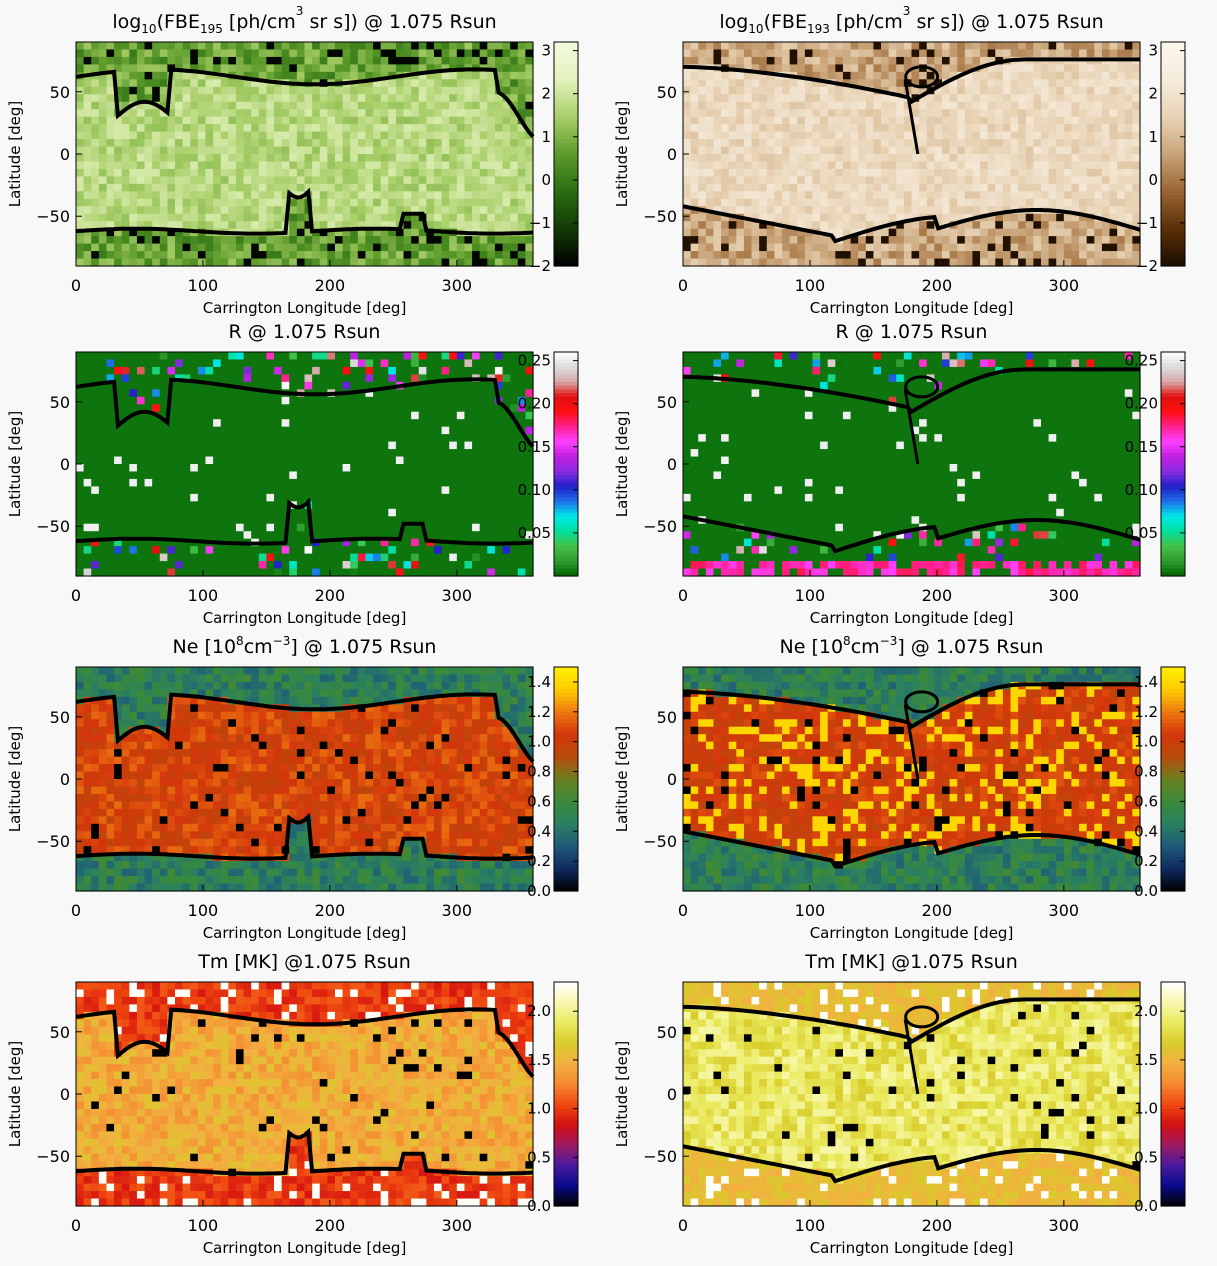 The width and height of the screenshot is (1217, 1266). Describe the element at coordinates (1155, 464) in the screenshot. I see `colorbar: 0.25 0.20 0.15 0.10 0.05` at that location.